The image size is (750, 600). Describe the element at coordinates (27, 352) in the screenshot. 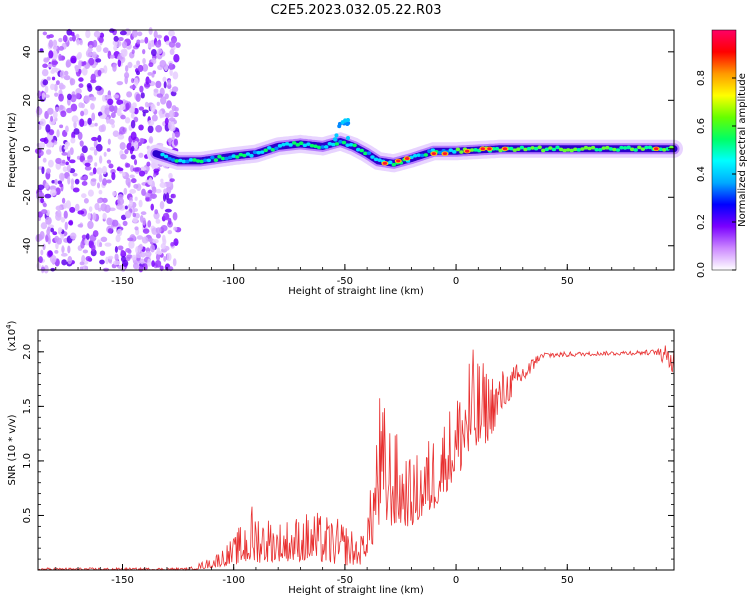

I see `y-tick-label: 2.0` at that location.